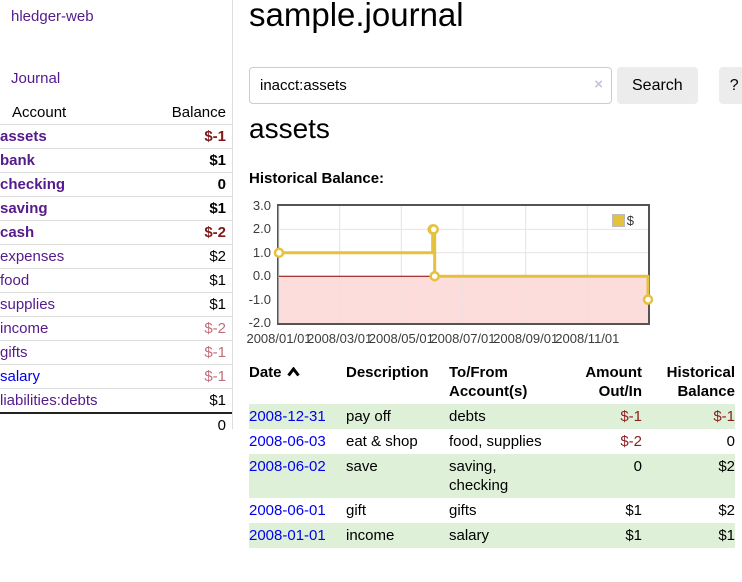  I want to click on chart-heading: Historical Balance:, so click(317, 178).